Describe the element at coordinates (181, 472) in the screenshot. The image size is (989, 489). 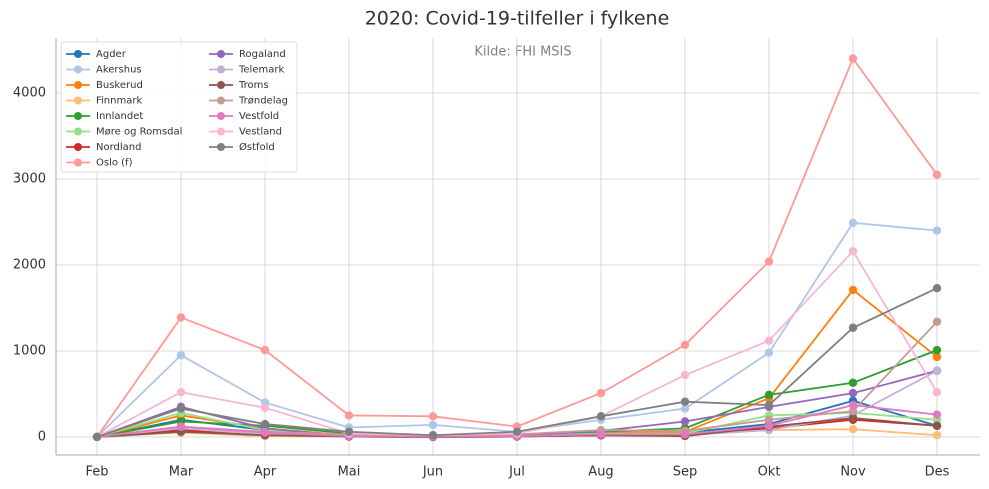
I see `x-tick-label: Mar` at that location.